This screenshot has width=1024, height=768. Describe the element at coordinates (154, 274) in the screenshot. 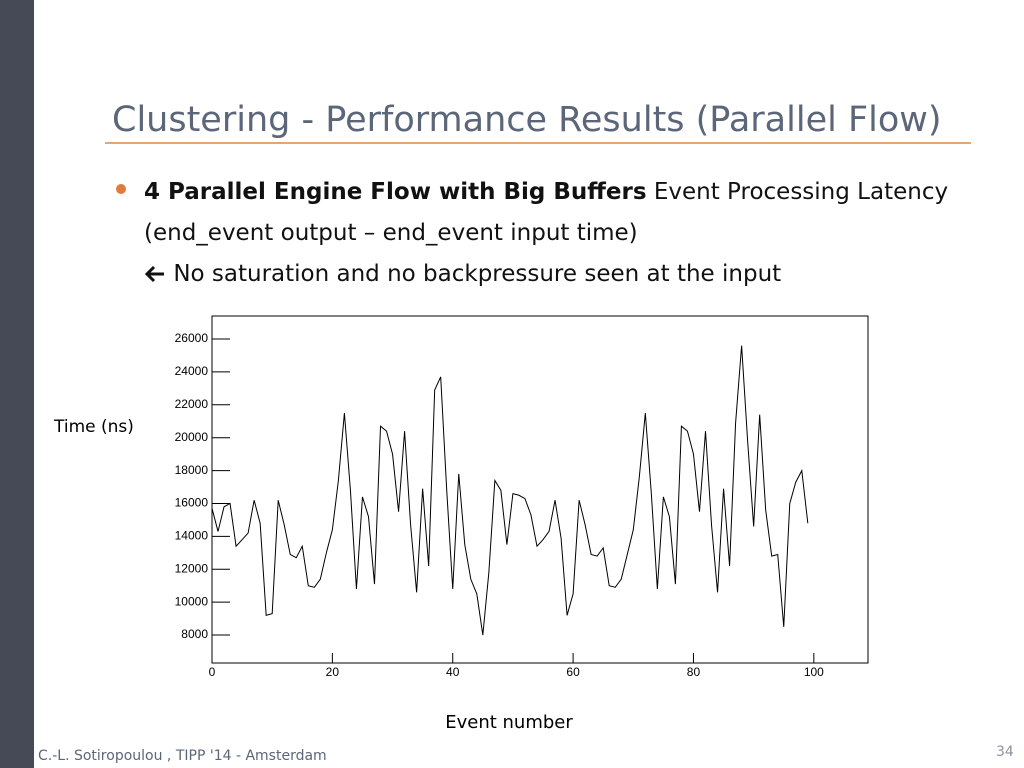

I see `arrow-icon` at that location.